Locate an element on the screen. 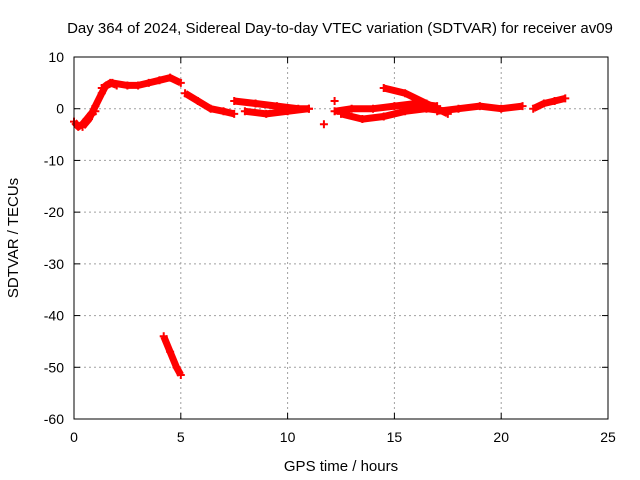 The image size is (640, 480). y-axis-label: SDTVAR / TECUs is located at coordinates (13, 238).